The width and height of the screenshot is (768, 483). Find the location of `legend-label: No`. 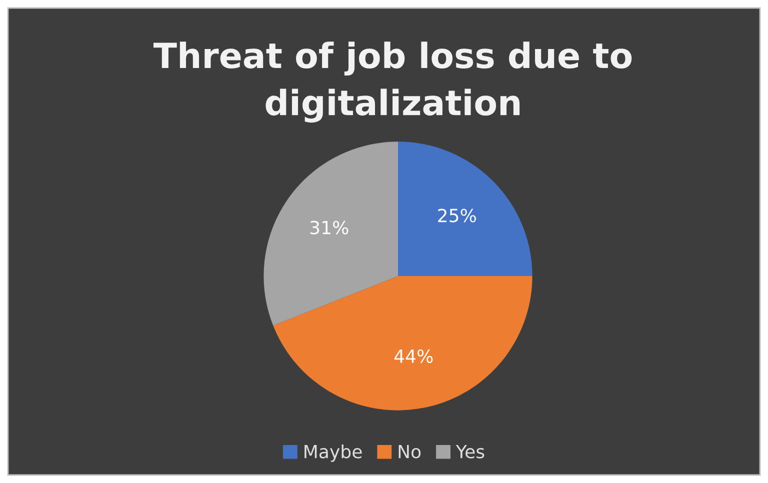

legend-label: No is located at coordinates (409, 451).